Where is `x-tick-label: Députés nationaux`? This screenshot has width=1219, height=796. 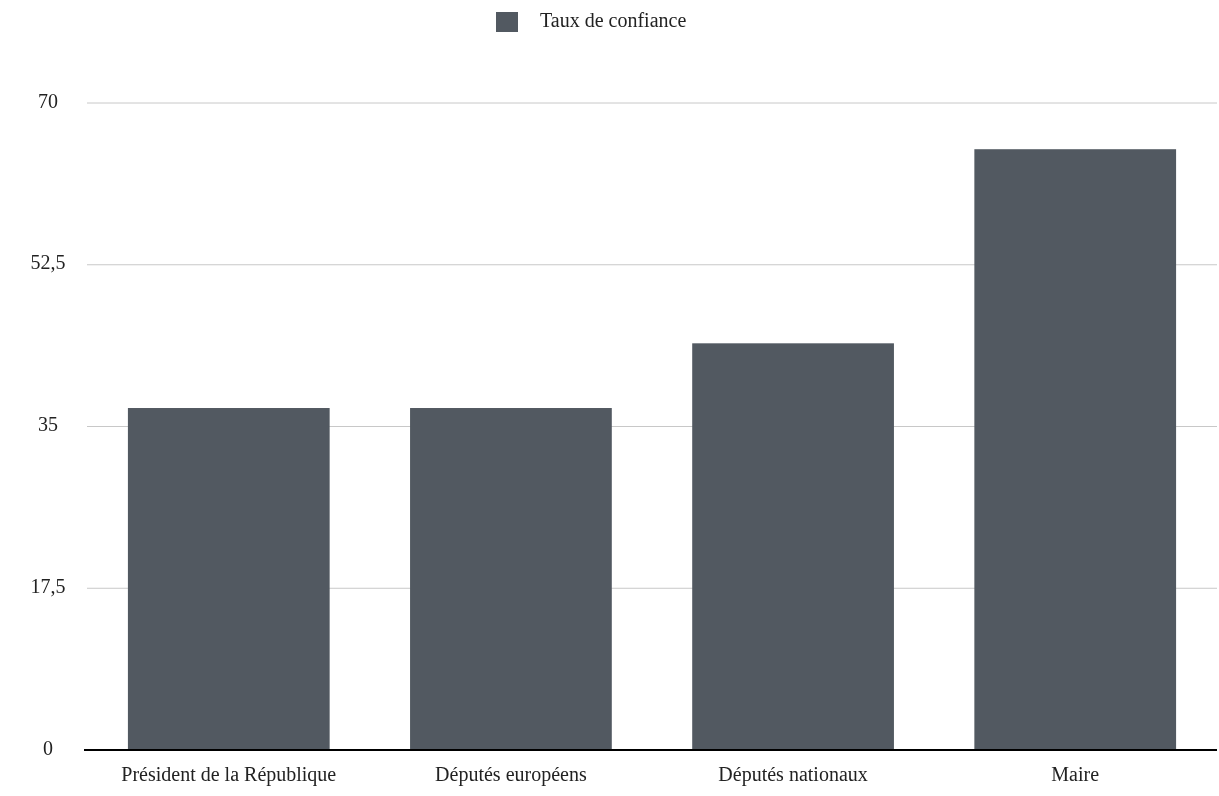
x-tick-label: Députés nationaux is located at coordinates (793, 774).